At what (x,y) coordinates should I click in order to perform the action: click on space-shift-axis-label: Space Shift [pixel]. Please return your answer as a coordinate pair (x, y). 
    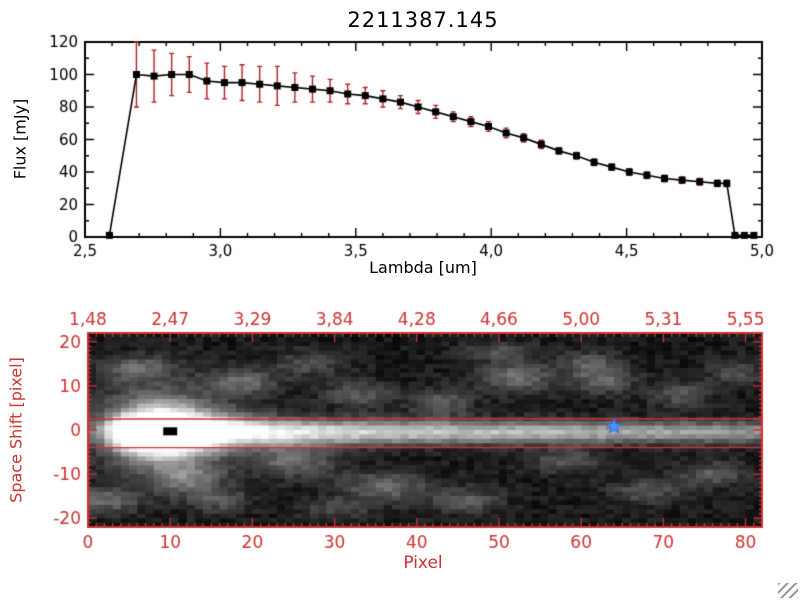
    Looking at the image, I should click on (16, 430).